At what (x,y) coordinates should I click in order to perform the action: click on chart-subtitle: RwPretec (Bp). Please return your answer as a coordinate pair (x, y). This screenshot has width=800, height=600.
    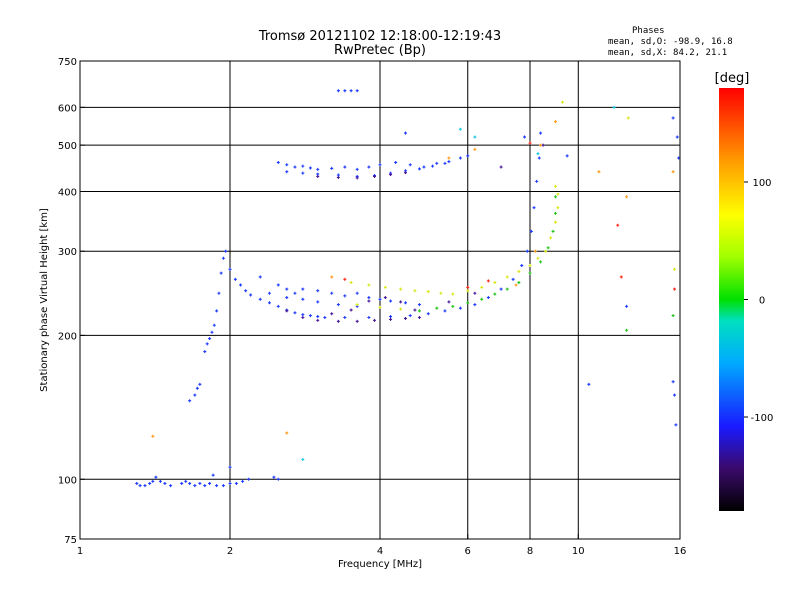
    Looking at the image, I should click on (380, 50).